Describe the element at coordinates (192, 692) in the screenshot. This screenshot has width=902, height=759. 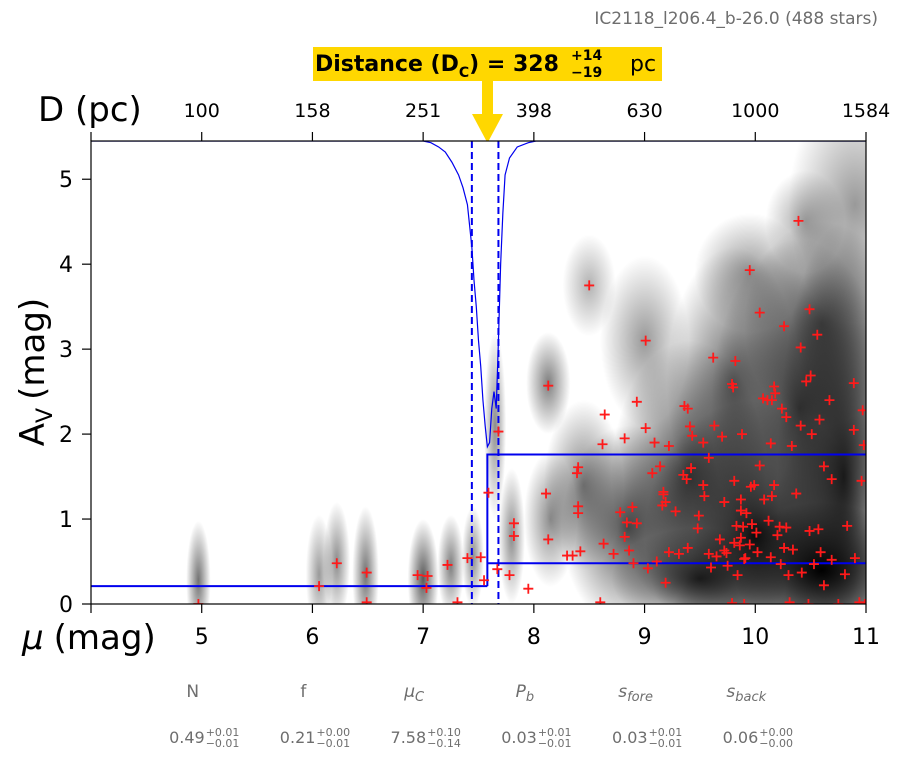
I see `parameter-name: N` at that location.